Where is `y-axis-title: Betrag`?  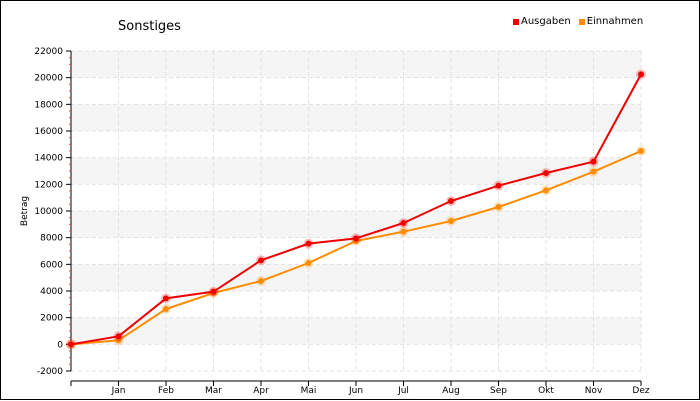
y-axis-title: Betrag is located at coordinates (25, 211).